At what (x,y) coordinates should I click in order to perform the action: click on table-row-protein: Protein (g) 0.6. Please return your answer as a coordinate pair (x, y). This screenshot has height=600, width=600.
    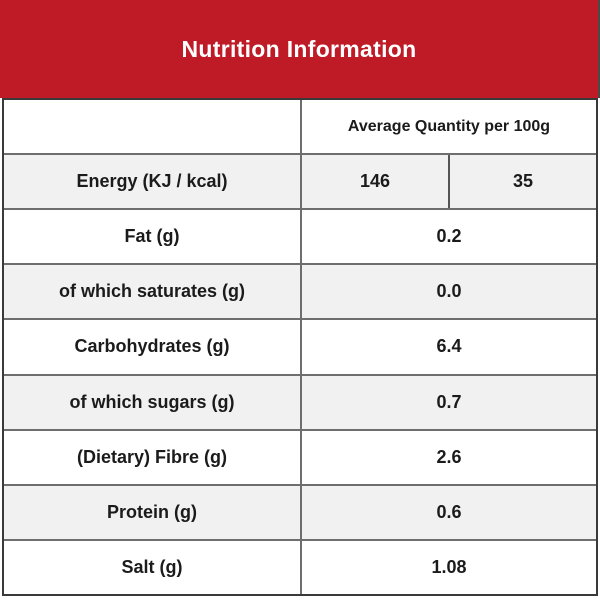
    Looking at the image, I should click on (300, 511).